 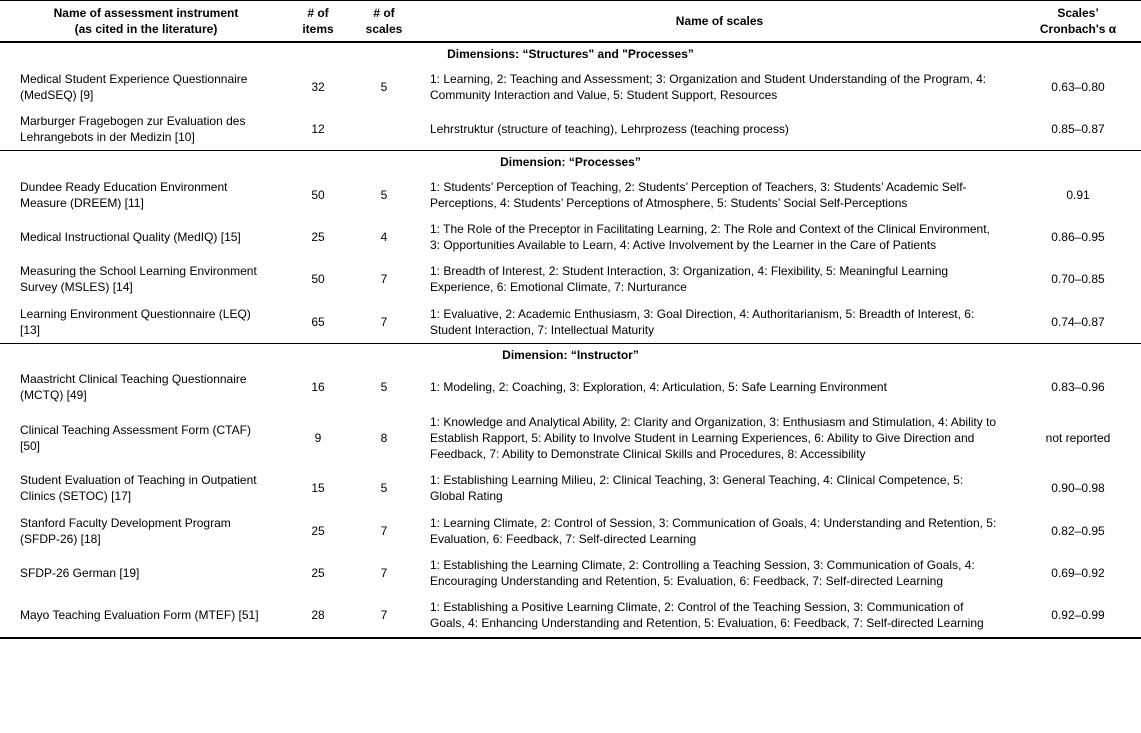 I want to click on section-header-row: Dimension: “Instructor”, so click(x=570, y=355).